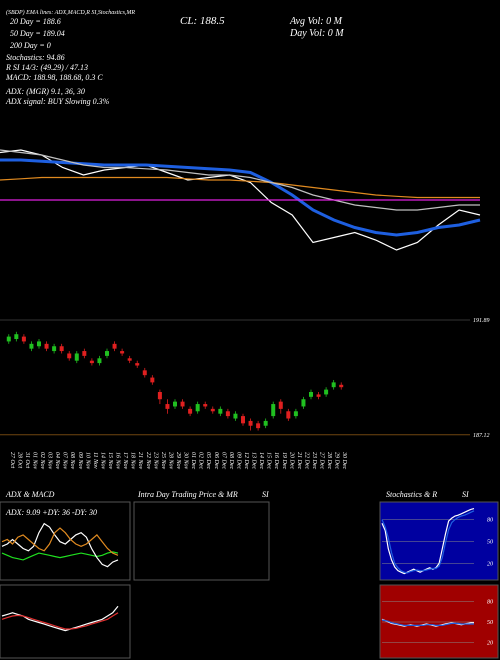  What do you see at coordinates (322, 460) in the screenshot?
I see `date-label: 27 Dec` at bounding box center [322, 460].